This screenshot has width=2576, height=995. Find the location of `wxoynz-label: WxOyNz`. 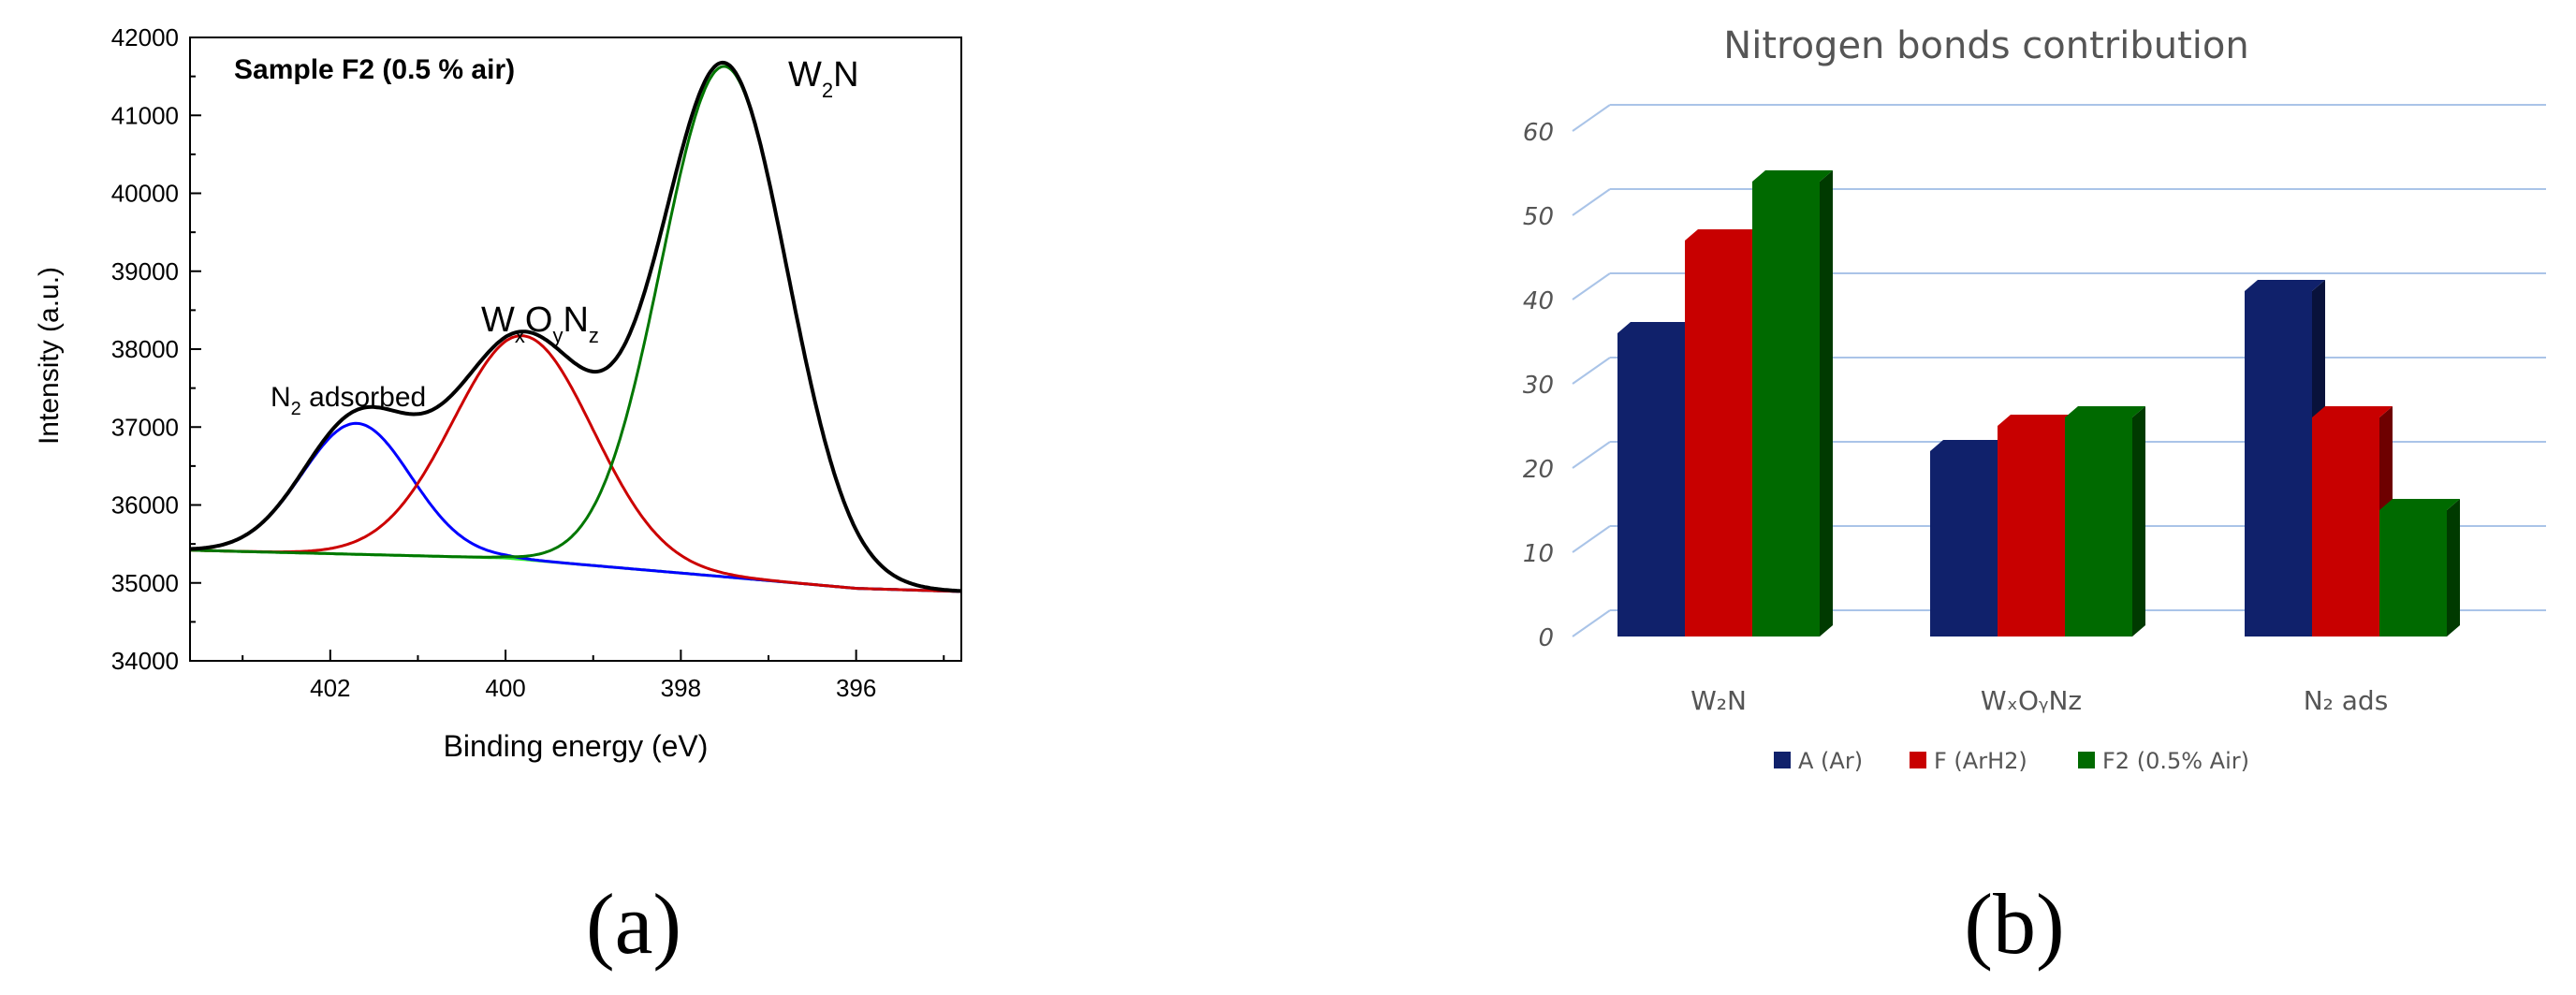

wxoynz-label: WxOyNz is located at coordinates (540, 323).